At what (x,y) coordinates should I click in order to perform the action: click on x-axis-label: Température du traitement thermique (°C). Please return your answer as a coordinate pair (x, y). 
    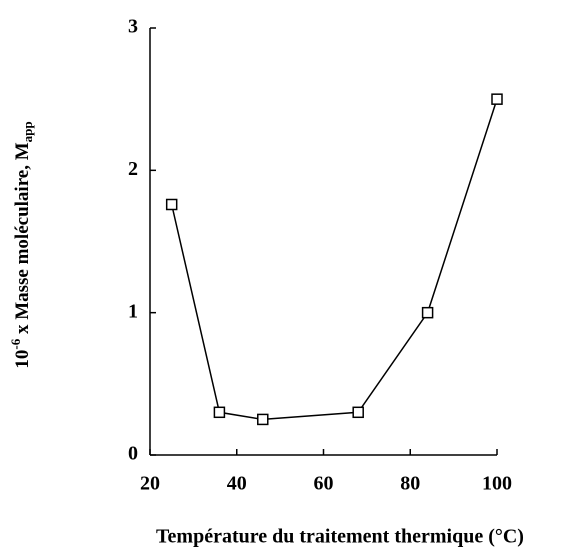
    Looking at the image, I should click on (340, 537).